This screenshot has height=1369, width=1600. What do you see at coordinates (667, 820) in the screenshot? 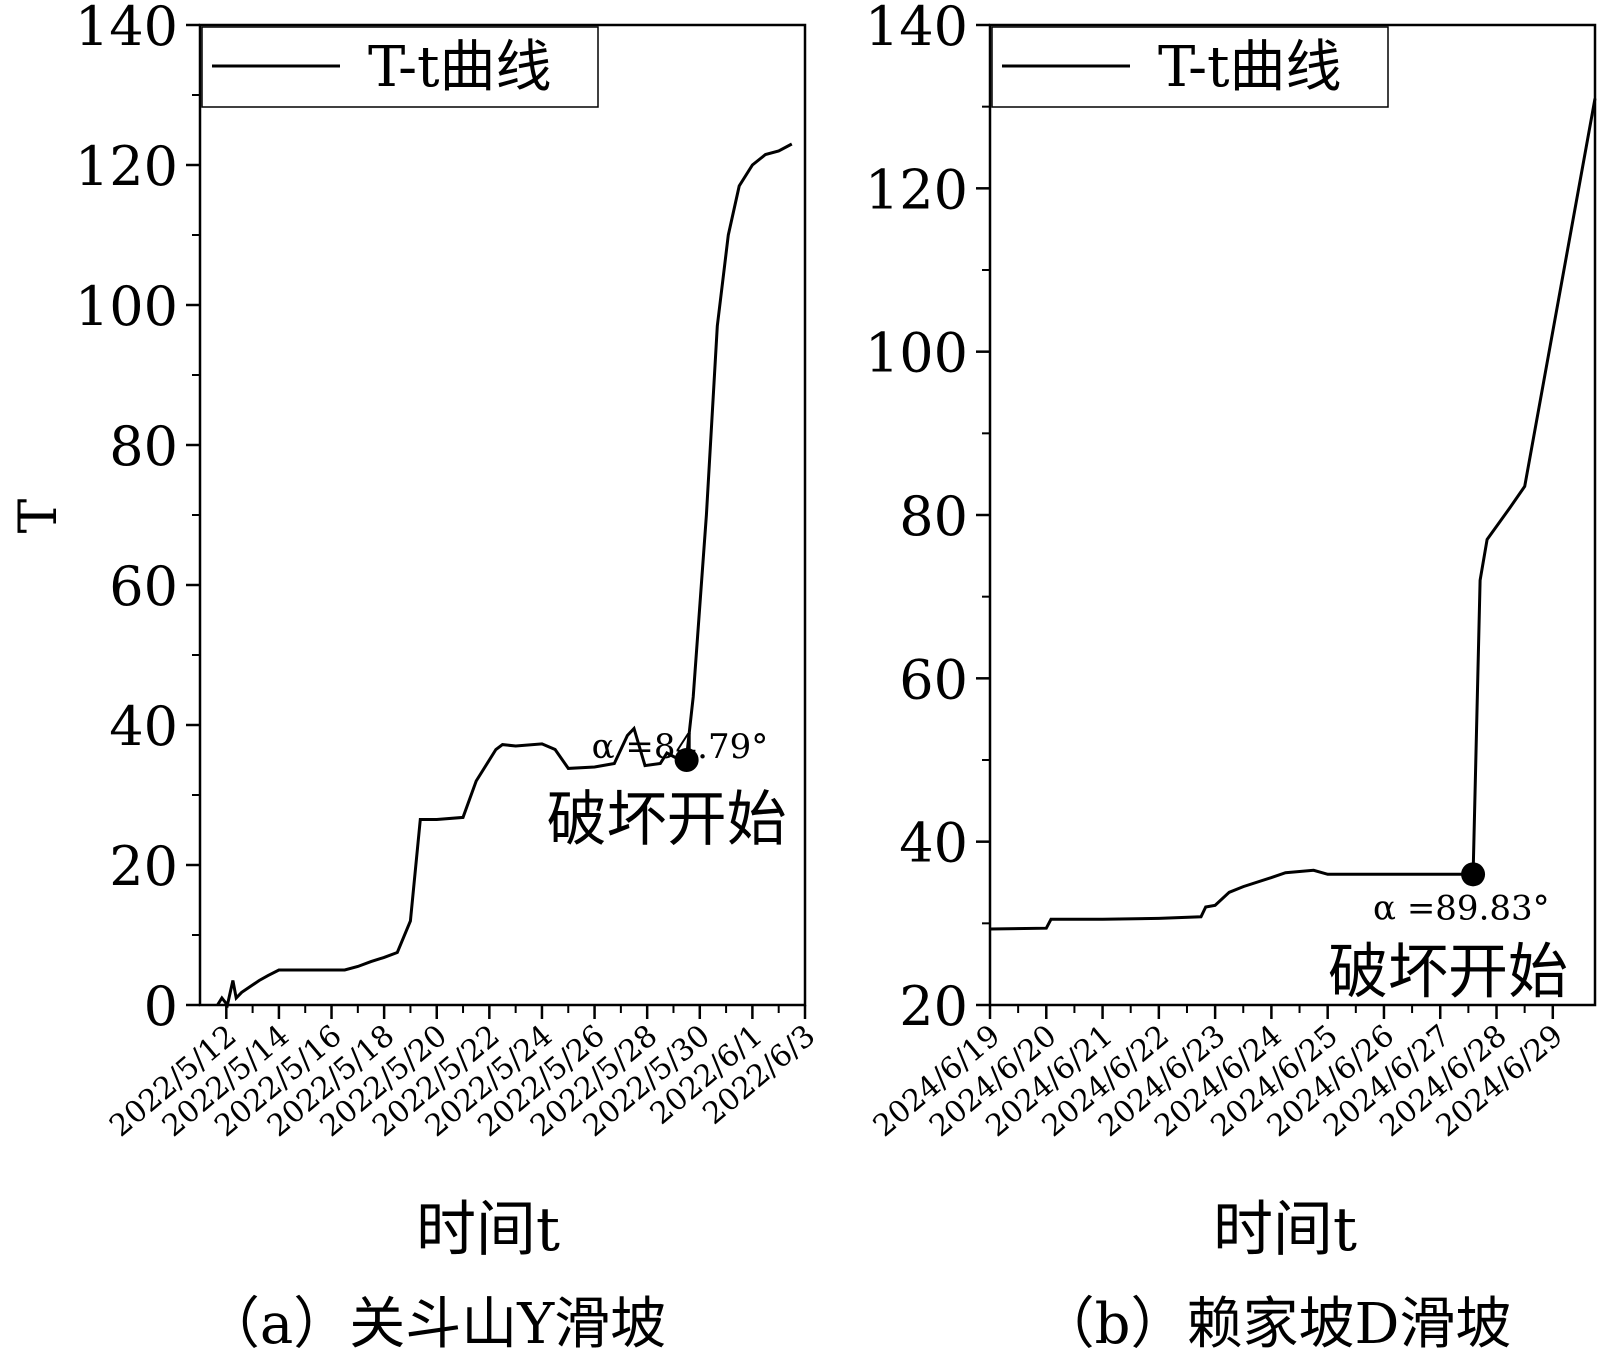
I see `failure-start-text-a: 破坏开始` at bounding box center [667, 820].